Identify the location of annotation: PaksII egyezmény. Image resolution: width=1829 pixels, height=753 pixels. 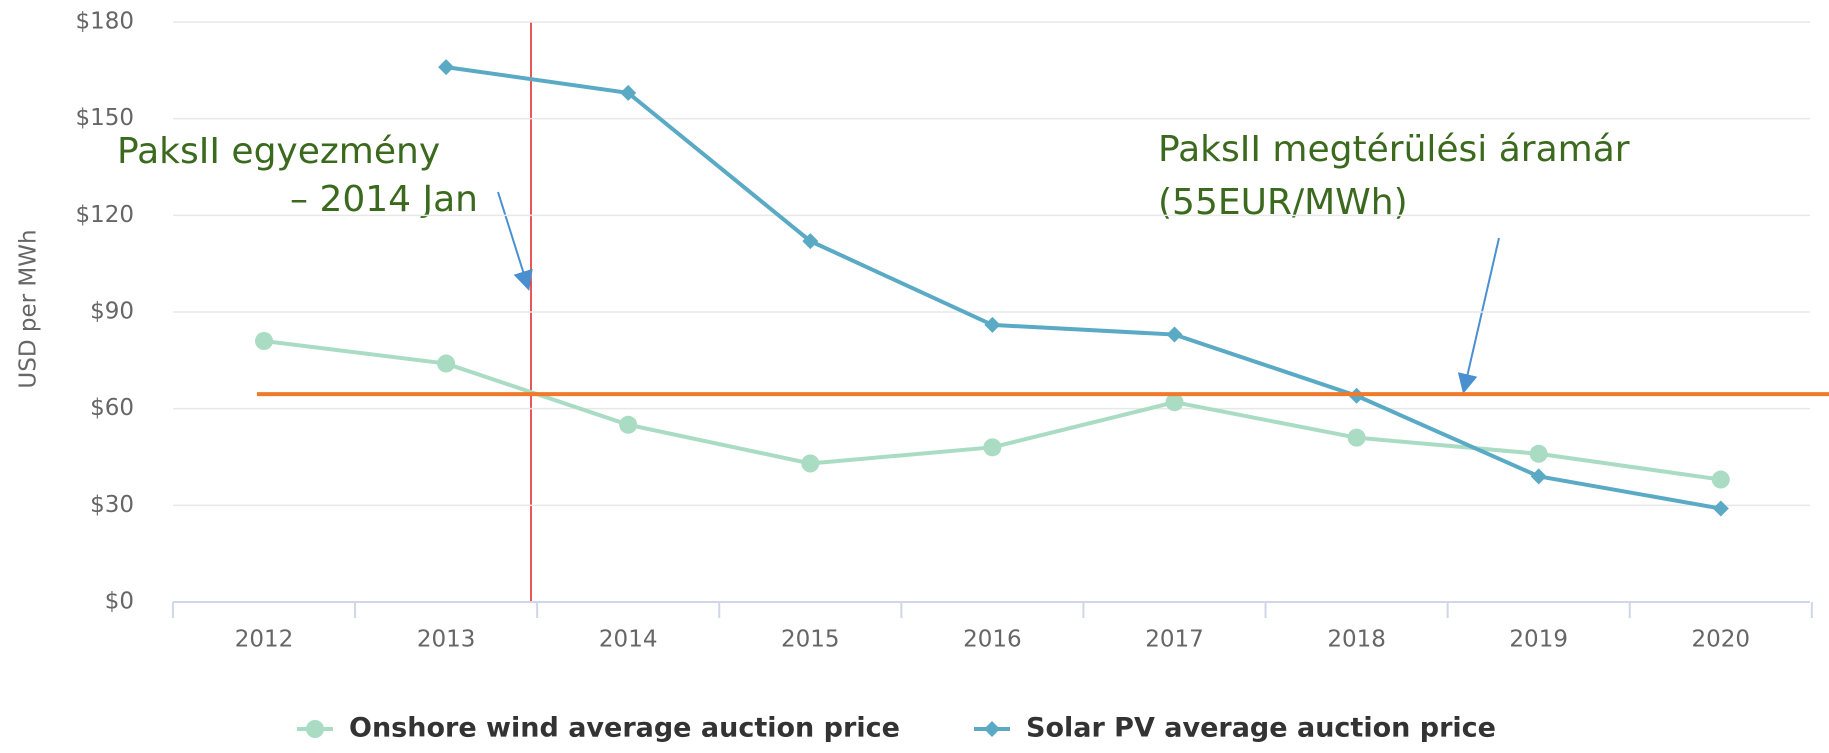
(278, 151).